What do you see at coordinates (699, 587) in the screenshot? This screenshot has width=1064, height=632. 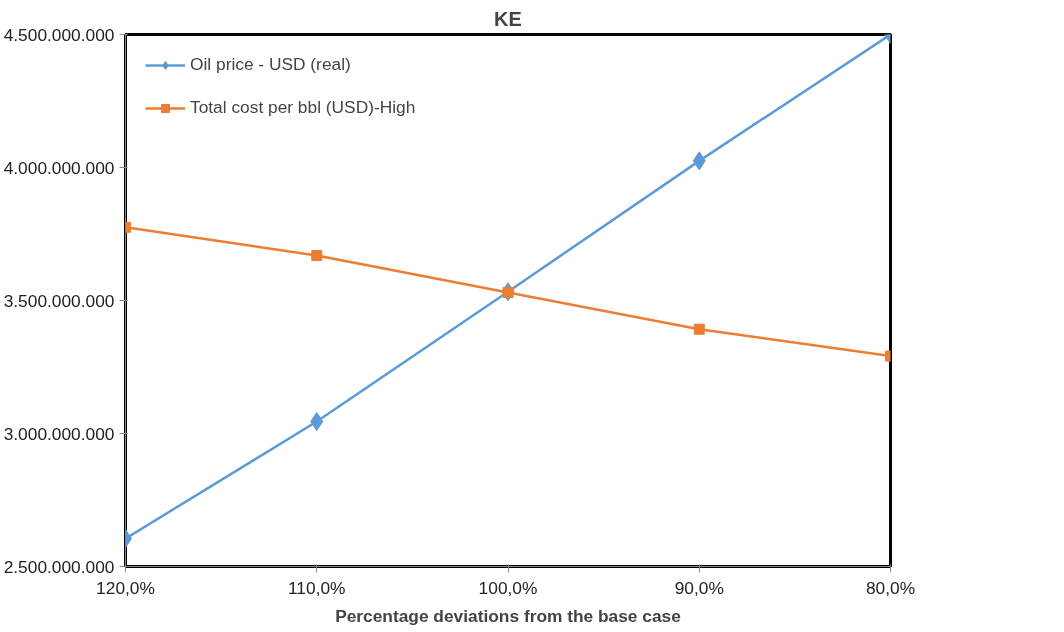 I see `x-tick-label: 90,0%` at bounding box center [699, 587].